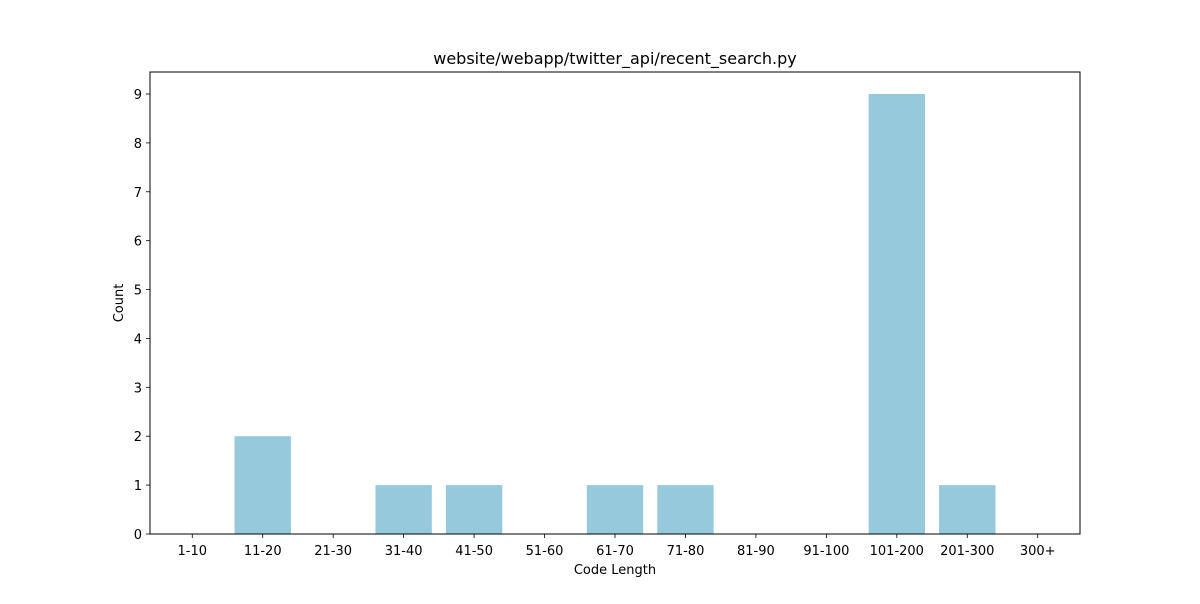 Image resolution: width=1200 pixels, height=604 pixels. Describe the element at coordinates (138, 535) in the screenshot. I see `y-tick-label: 0` at that location.